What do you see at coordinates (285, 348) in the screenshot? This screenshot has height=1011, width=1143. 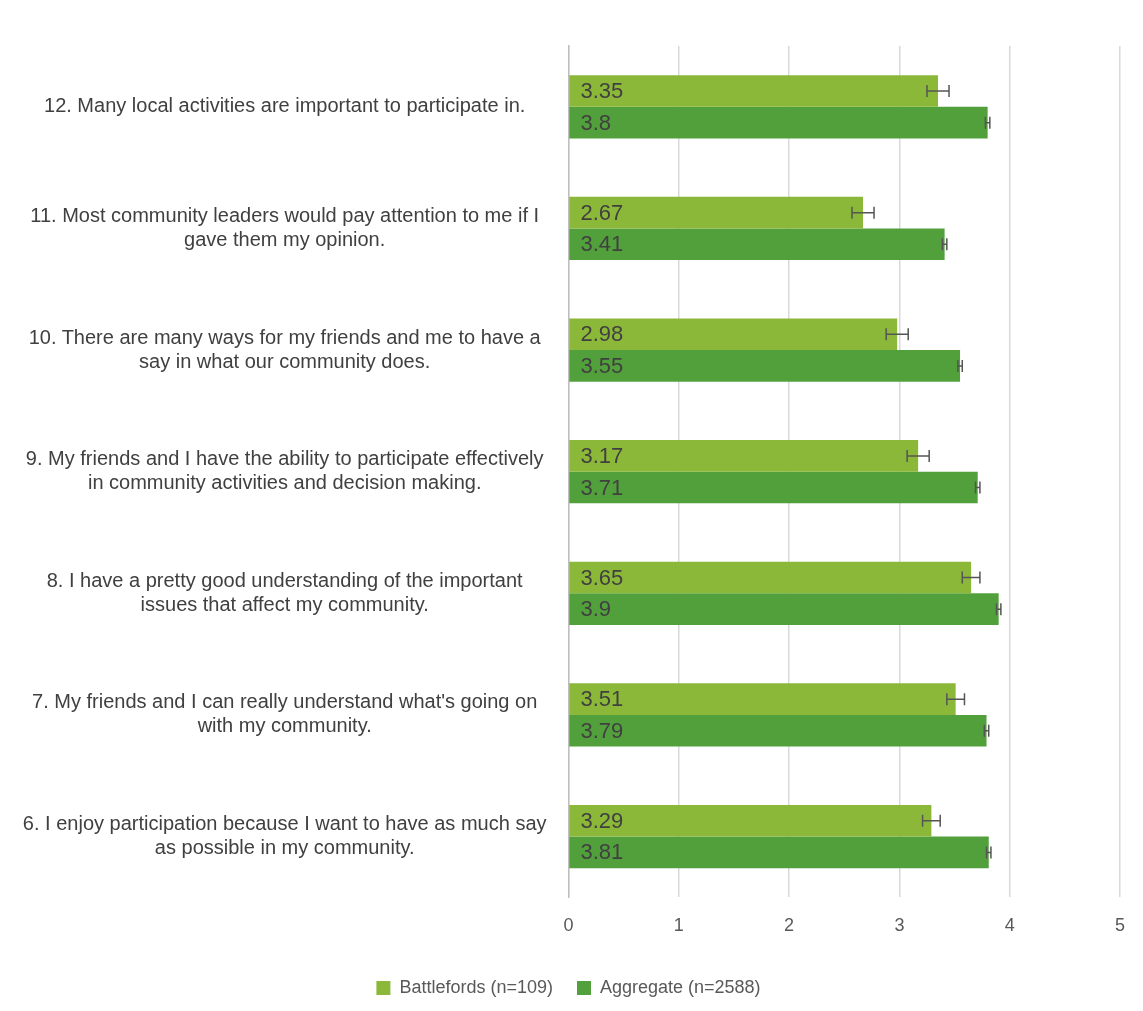 I see `y-tick-label: 10. There are many ways for my friends and me to have a say in what our community does.` at bounding box center [285, 348].